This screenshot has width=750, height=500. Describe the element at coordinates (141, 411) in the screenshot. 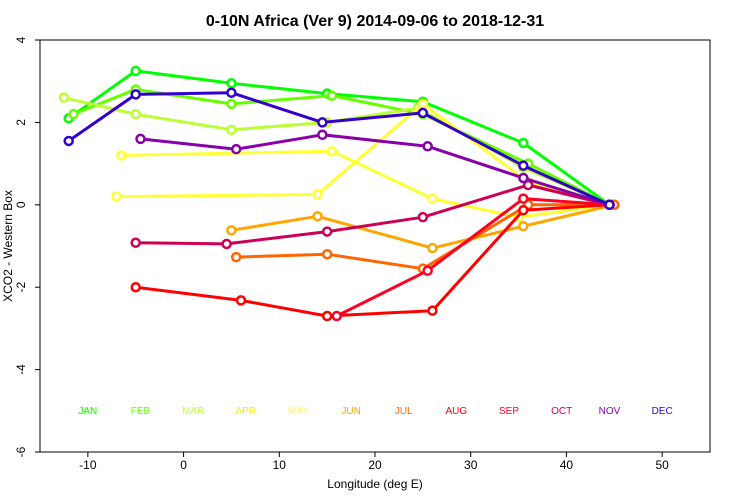

I see `month-label: FEB` at that location.